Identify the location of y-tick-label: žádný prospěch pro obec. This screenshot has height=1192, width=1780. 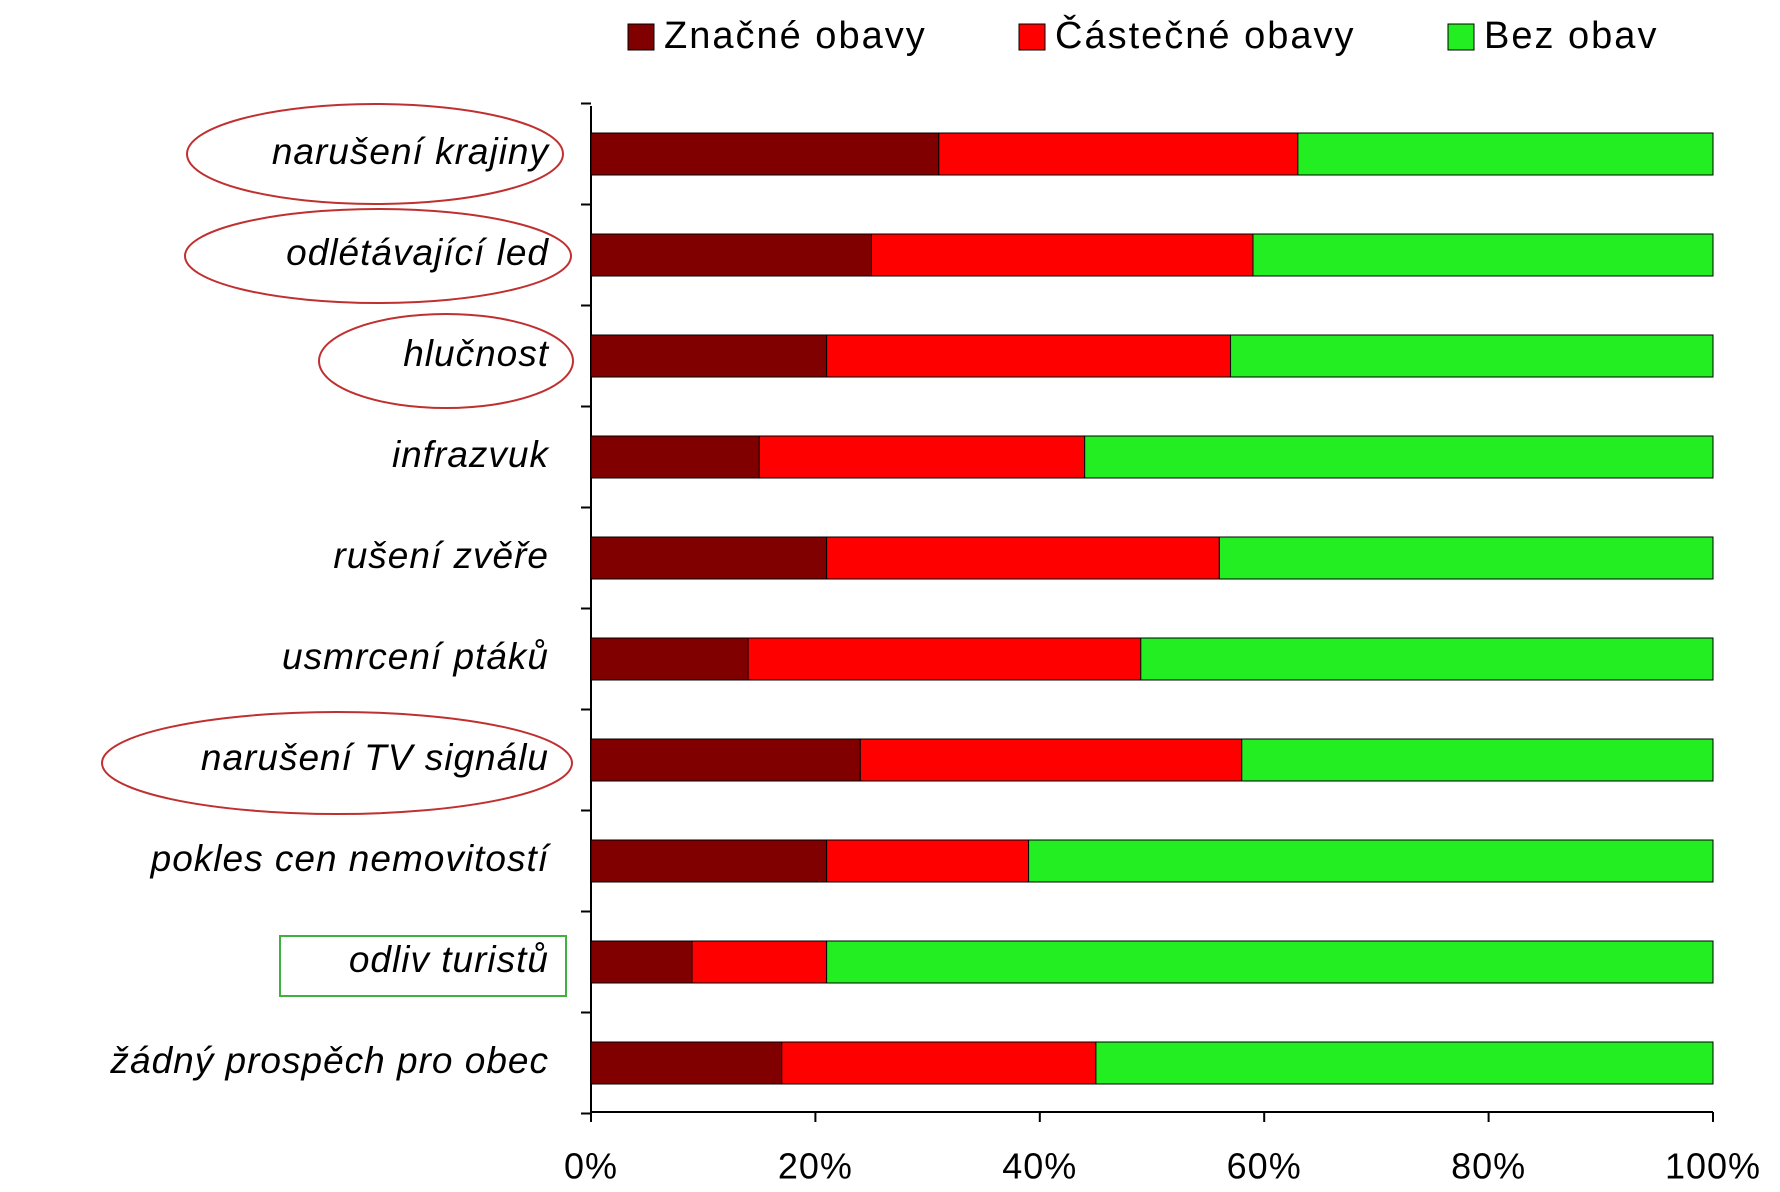
(330, 1060).